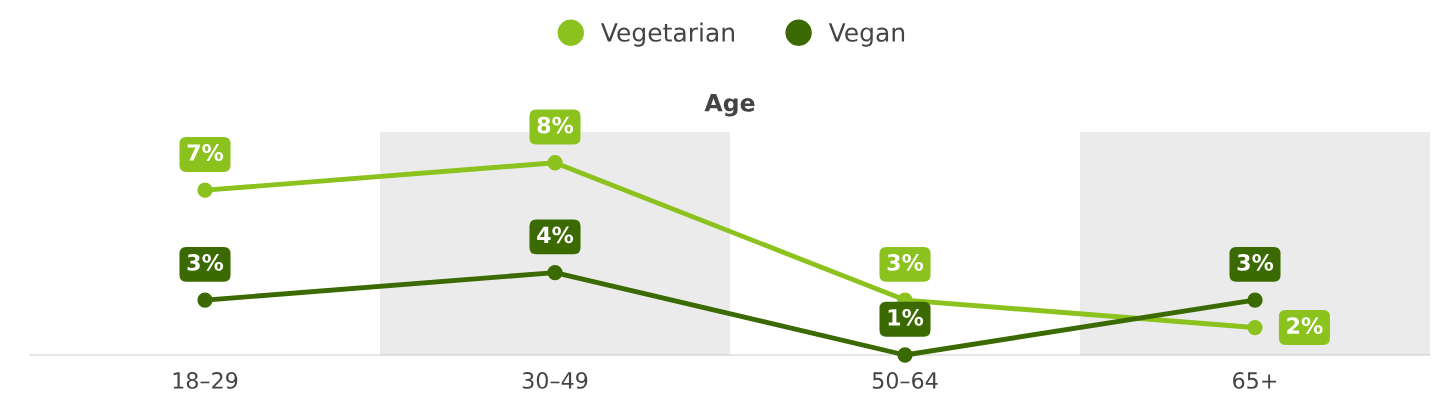 Image resolution: width=1452 pixels, height=418 pixels. What do you see at coordinates (205, 152) in the screenshot?
I see `data-label: 7%` at bounding box center [205, 152].